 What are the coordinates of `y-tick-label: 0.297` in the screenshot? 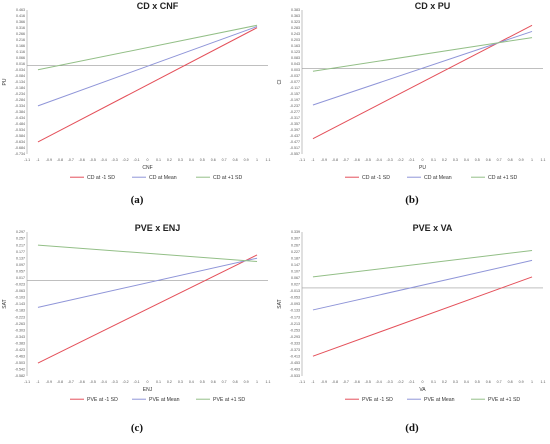 It's located at (20, 232).